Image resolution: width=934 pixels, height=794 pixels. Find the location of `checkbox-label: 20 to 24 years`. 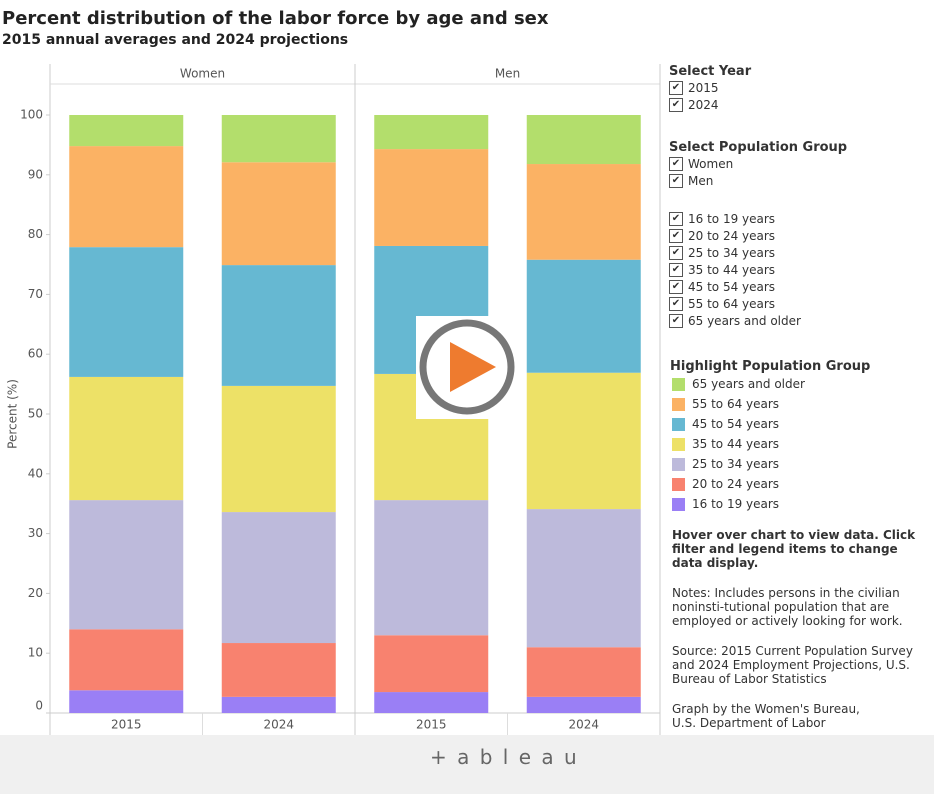

checkbox-label: 20 to 24 years is located at coordinates (732, 235).